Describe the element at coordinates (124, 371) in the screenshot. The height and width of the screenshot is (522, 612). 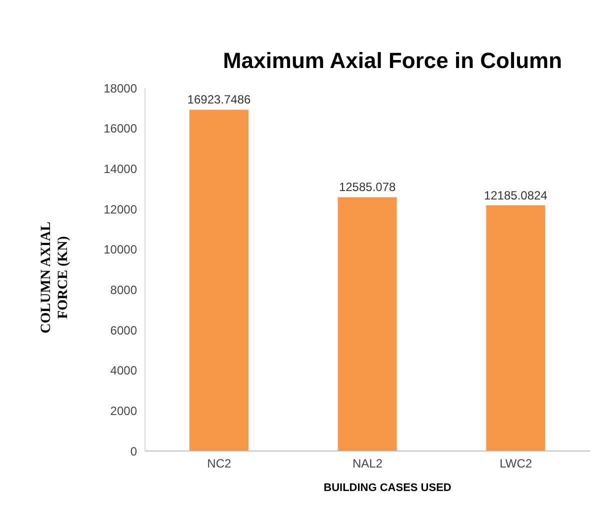
I see `y-tick-label: 4000` at that location.